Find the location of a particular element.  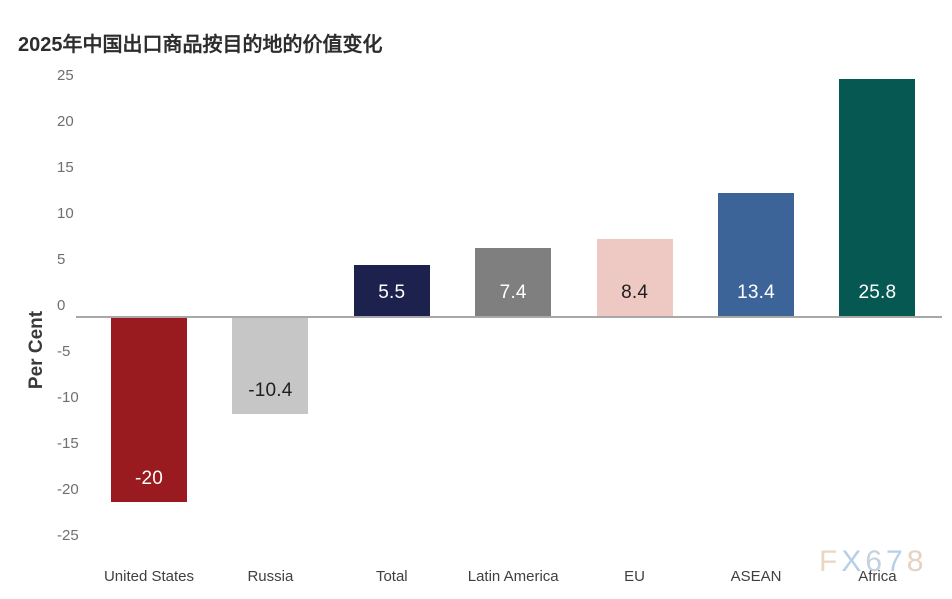

bar-africa: 25.8 is located at coordinates (877, 197).